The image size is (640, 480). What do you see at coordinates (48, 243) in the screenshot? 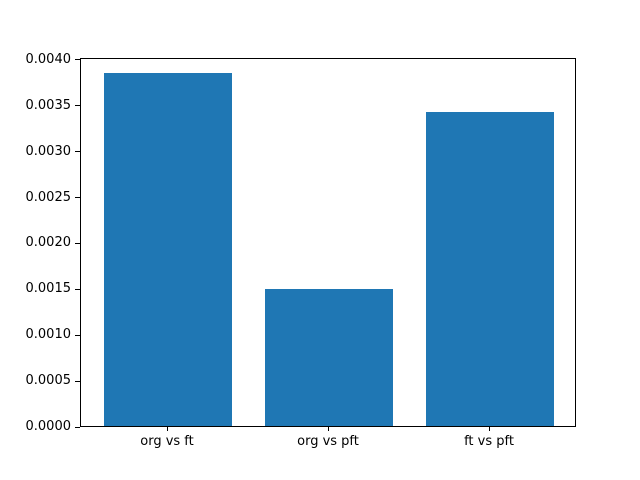
I see `y-tick-label: 0.0020` at bounding box center [48, 243].